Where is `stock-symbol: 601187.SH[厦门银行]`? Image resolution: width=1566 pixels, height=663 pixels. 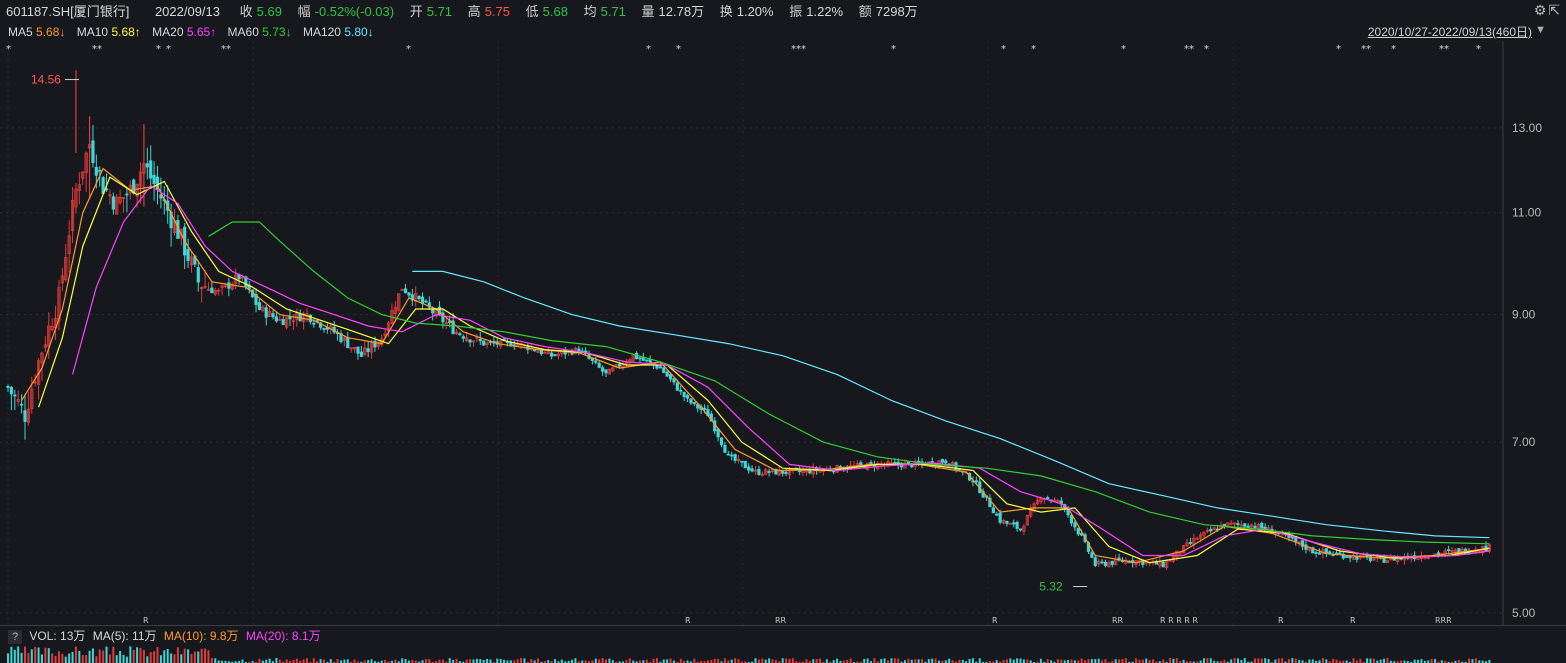
stock-symbol: 601187.SH[厦门银行] is located at coordinates (68, 11).